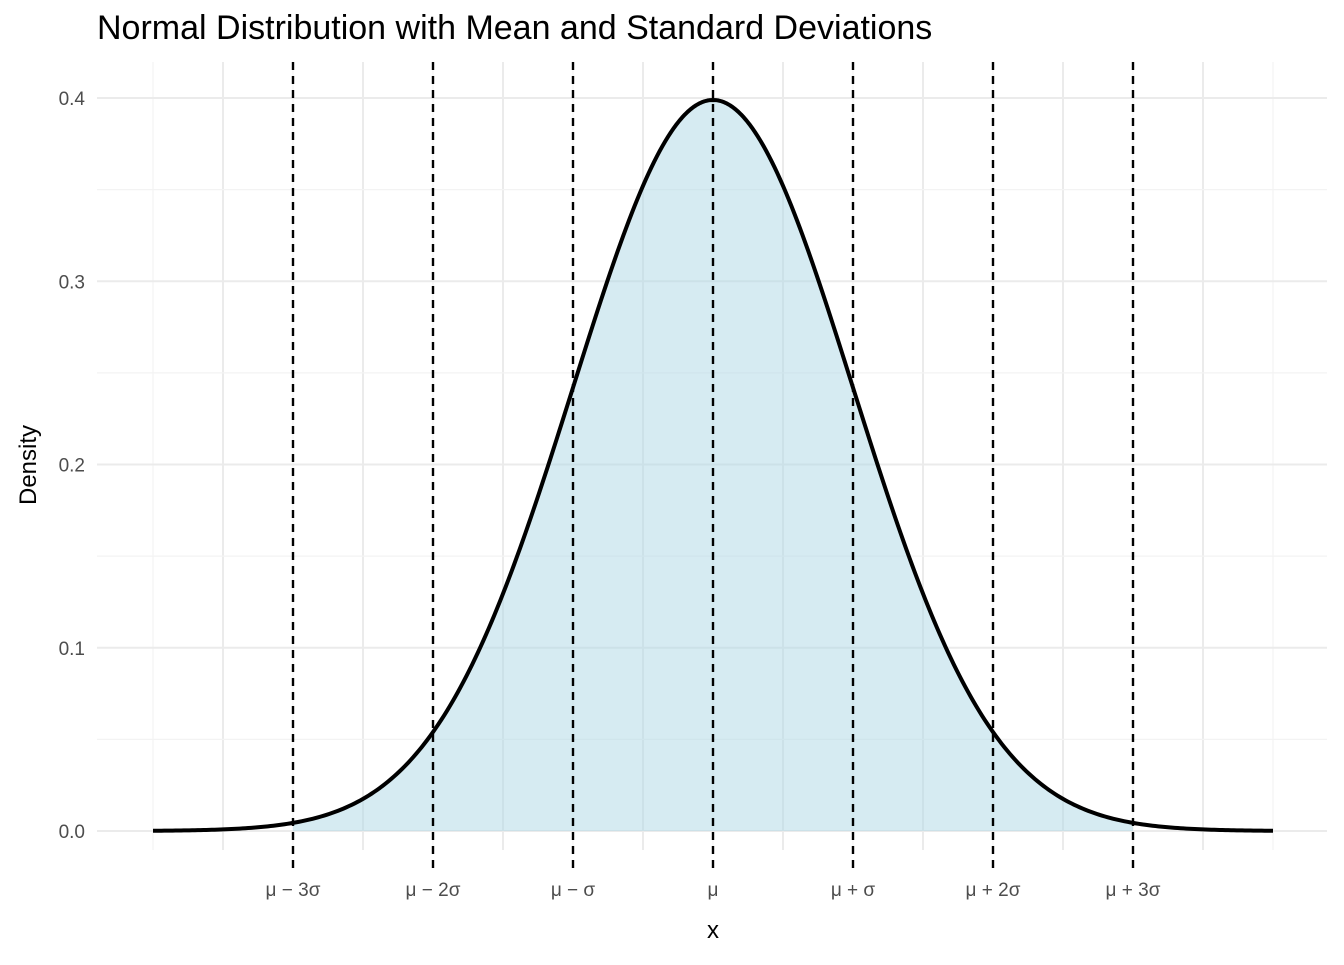 The image size is (1344, 965). Describe the element at coordinates (433, 890) in the screenshot. I see `x-tick-label: μ − 2σ` at that location.